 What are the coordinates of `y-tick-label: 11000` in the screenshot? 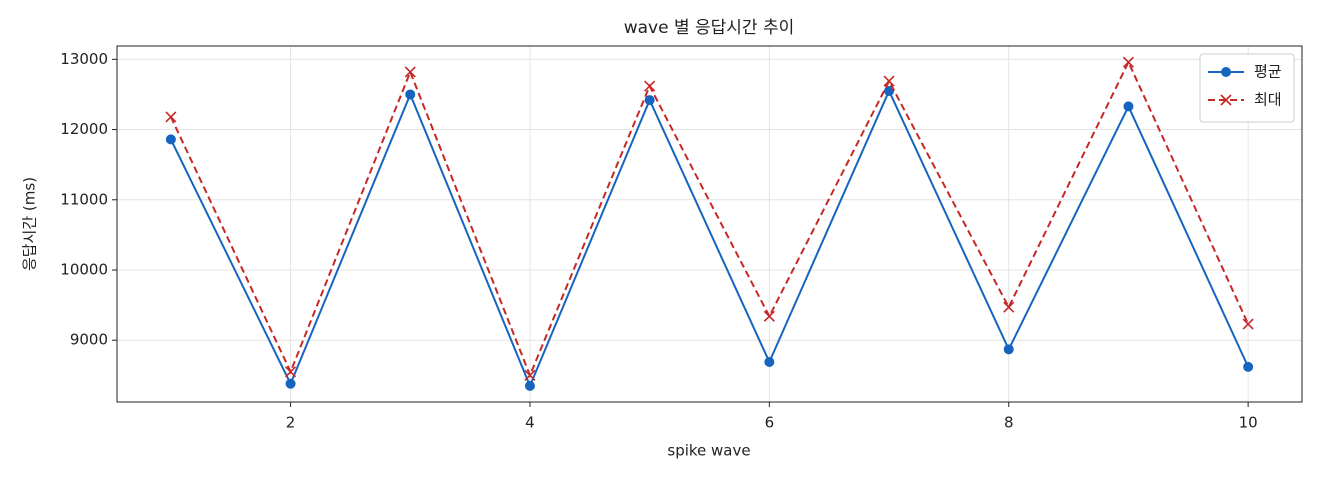 It's located at (84, 199).